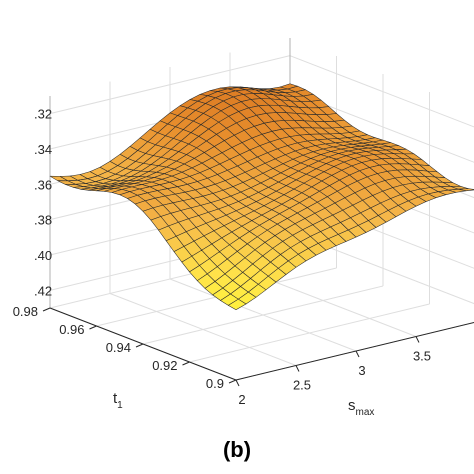 The width and height of the screenshot is (474, 474). What do you see at coordinates (215, 383) in the screenshot?
I see `y-tick-label: 0.9` at bounding box center [215, 383].